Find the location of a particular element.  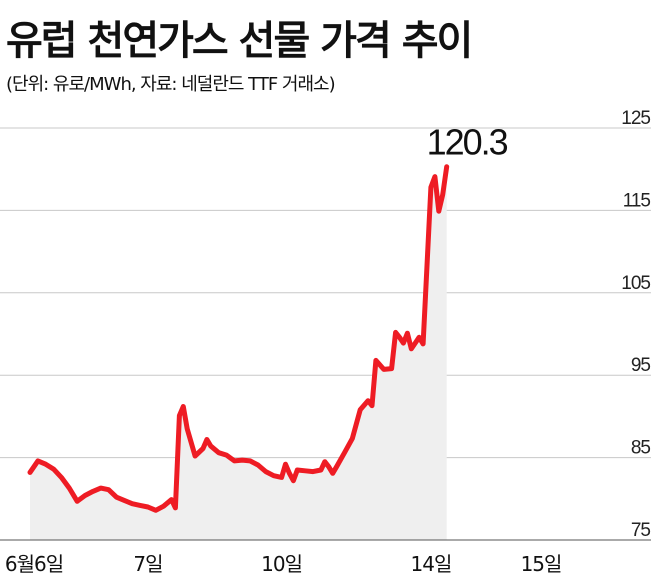

x-tick-label: 10일 is located at coordinates (281, 564).